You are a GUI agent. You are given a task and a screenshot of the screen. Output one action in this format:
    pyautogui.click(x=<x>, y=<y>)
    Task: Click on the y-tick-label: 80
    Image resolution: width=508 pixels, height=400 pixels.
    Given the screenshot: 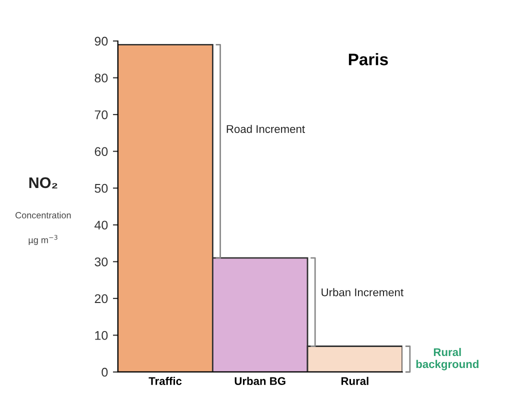 What is the action you would take?
    pyautogui.click(x=101, y=78)
    